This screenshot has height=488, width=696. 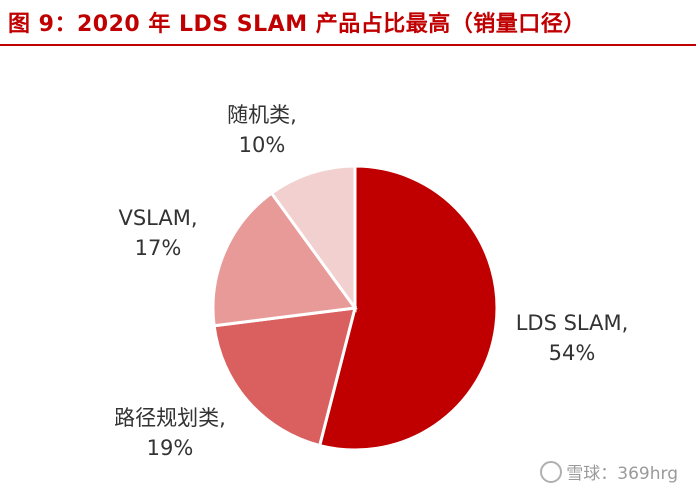 I want to click on title-divider, so click(x=348, y=45).